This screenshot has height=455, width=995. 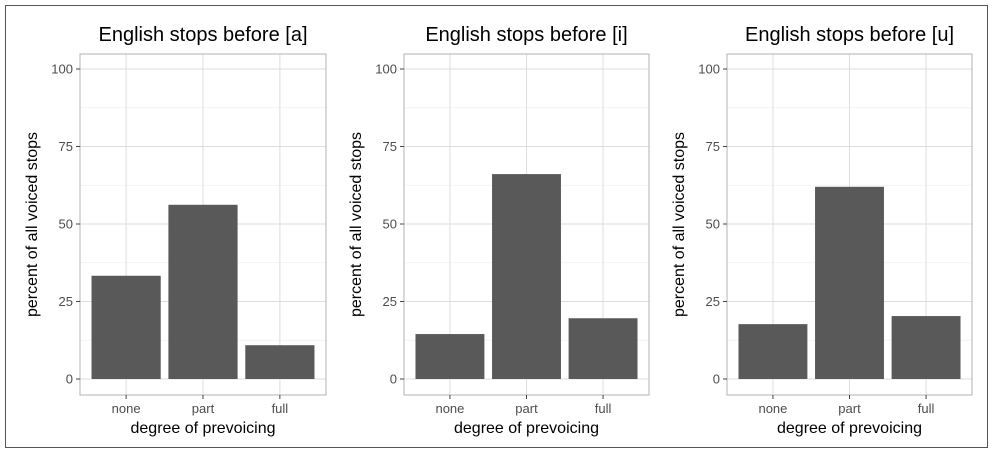 What do you see at coordinates (526, 35) in the screenshot?
I see `chart-title: English stops before [i]` at bounding box center [526, 35].